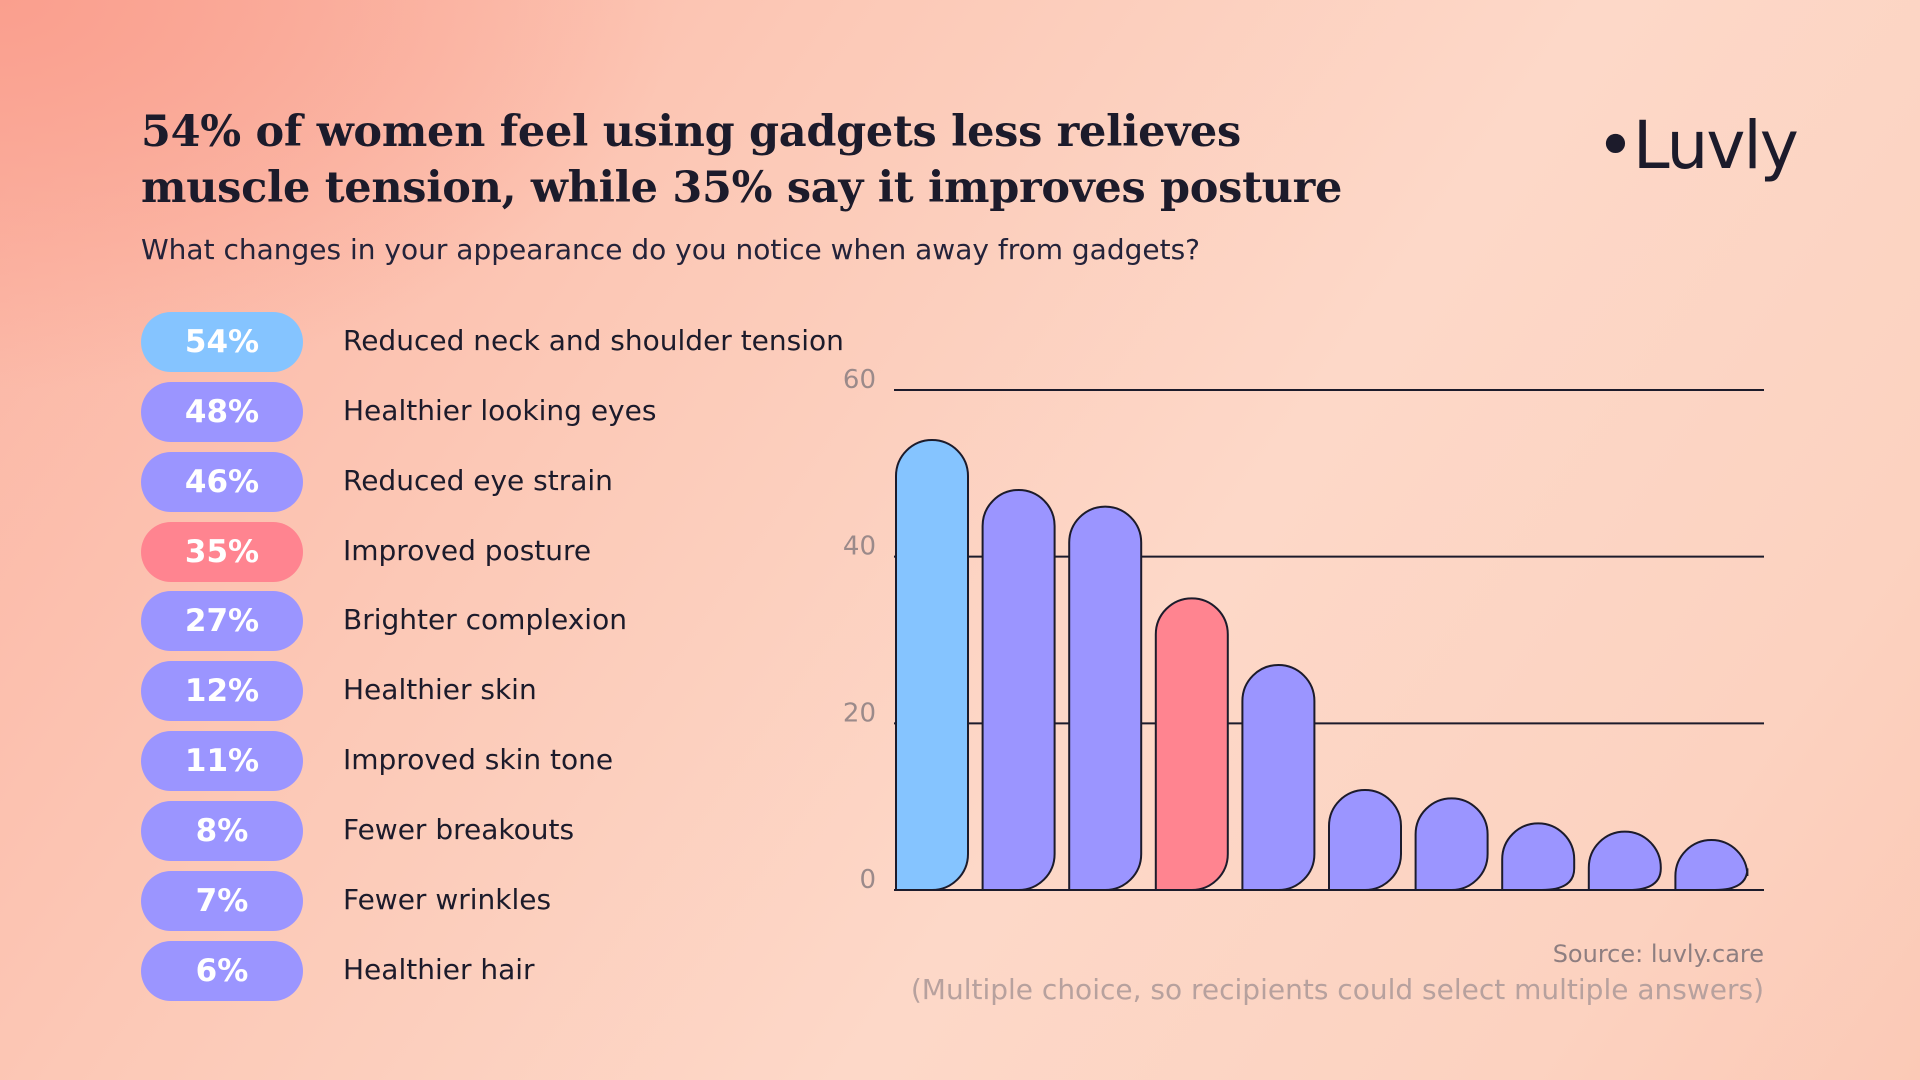 The image size is (1920, 1080). Describe the element at coordinates (439, 969) in the screenshot. I see `list-item-label: Healthier hair` at that location.